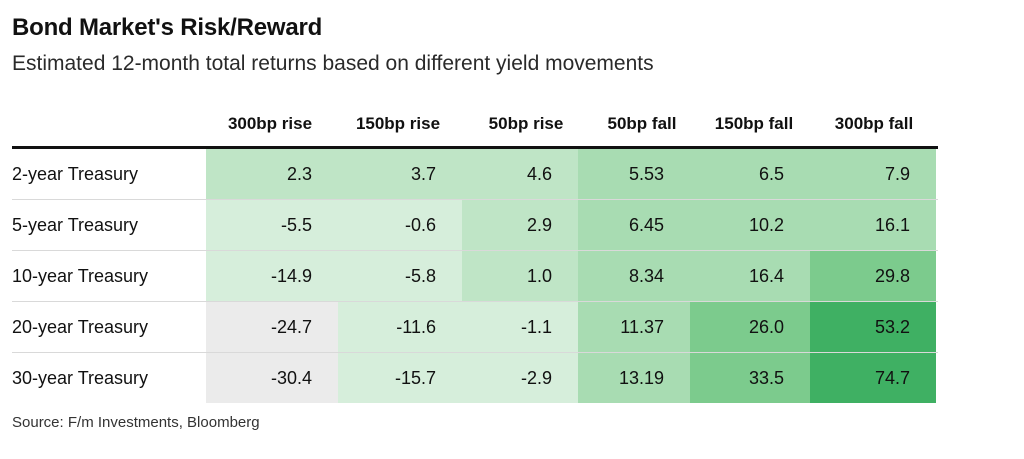  I want to click on source-note: Source: F/m Investments, Bloomberg, so click(136, 422).